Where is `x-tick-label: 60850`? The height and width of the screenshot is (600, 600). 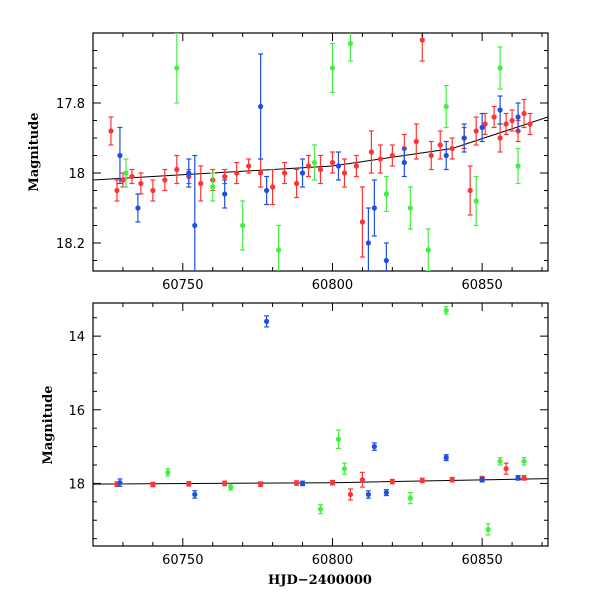
x-tick-label: 60850 is located at coordinates (481, 560).